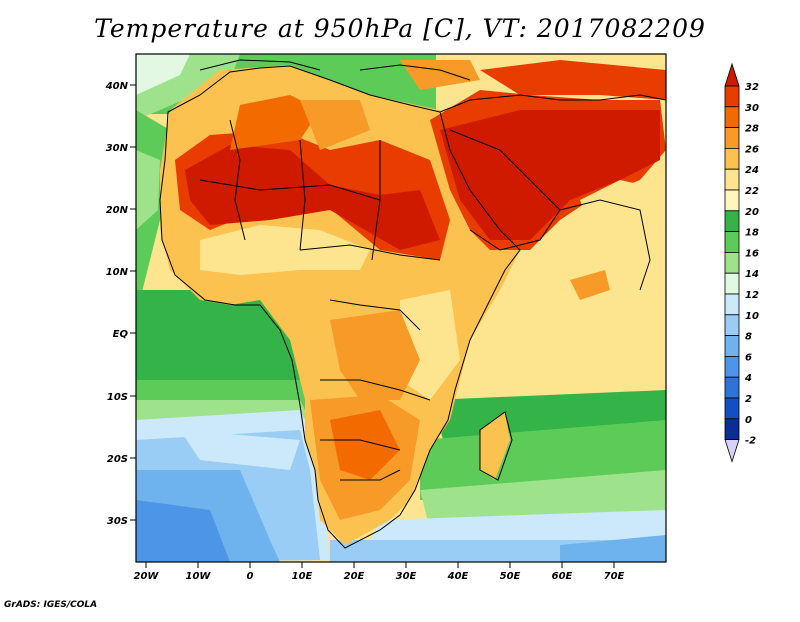  I want to click on colorbar-lower-arrow, so click(732, 451).